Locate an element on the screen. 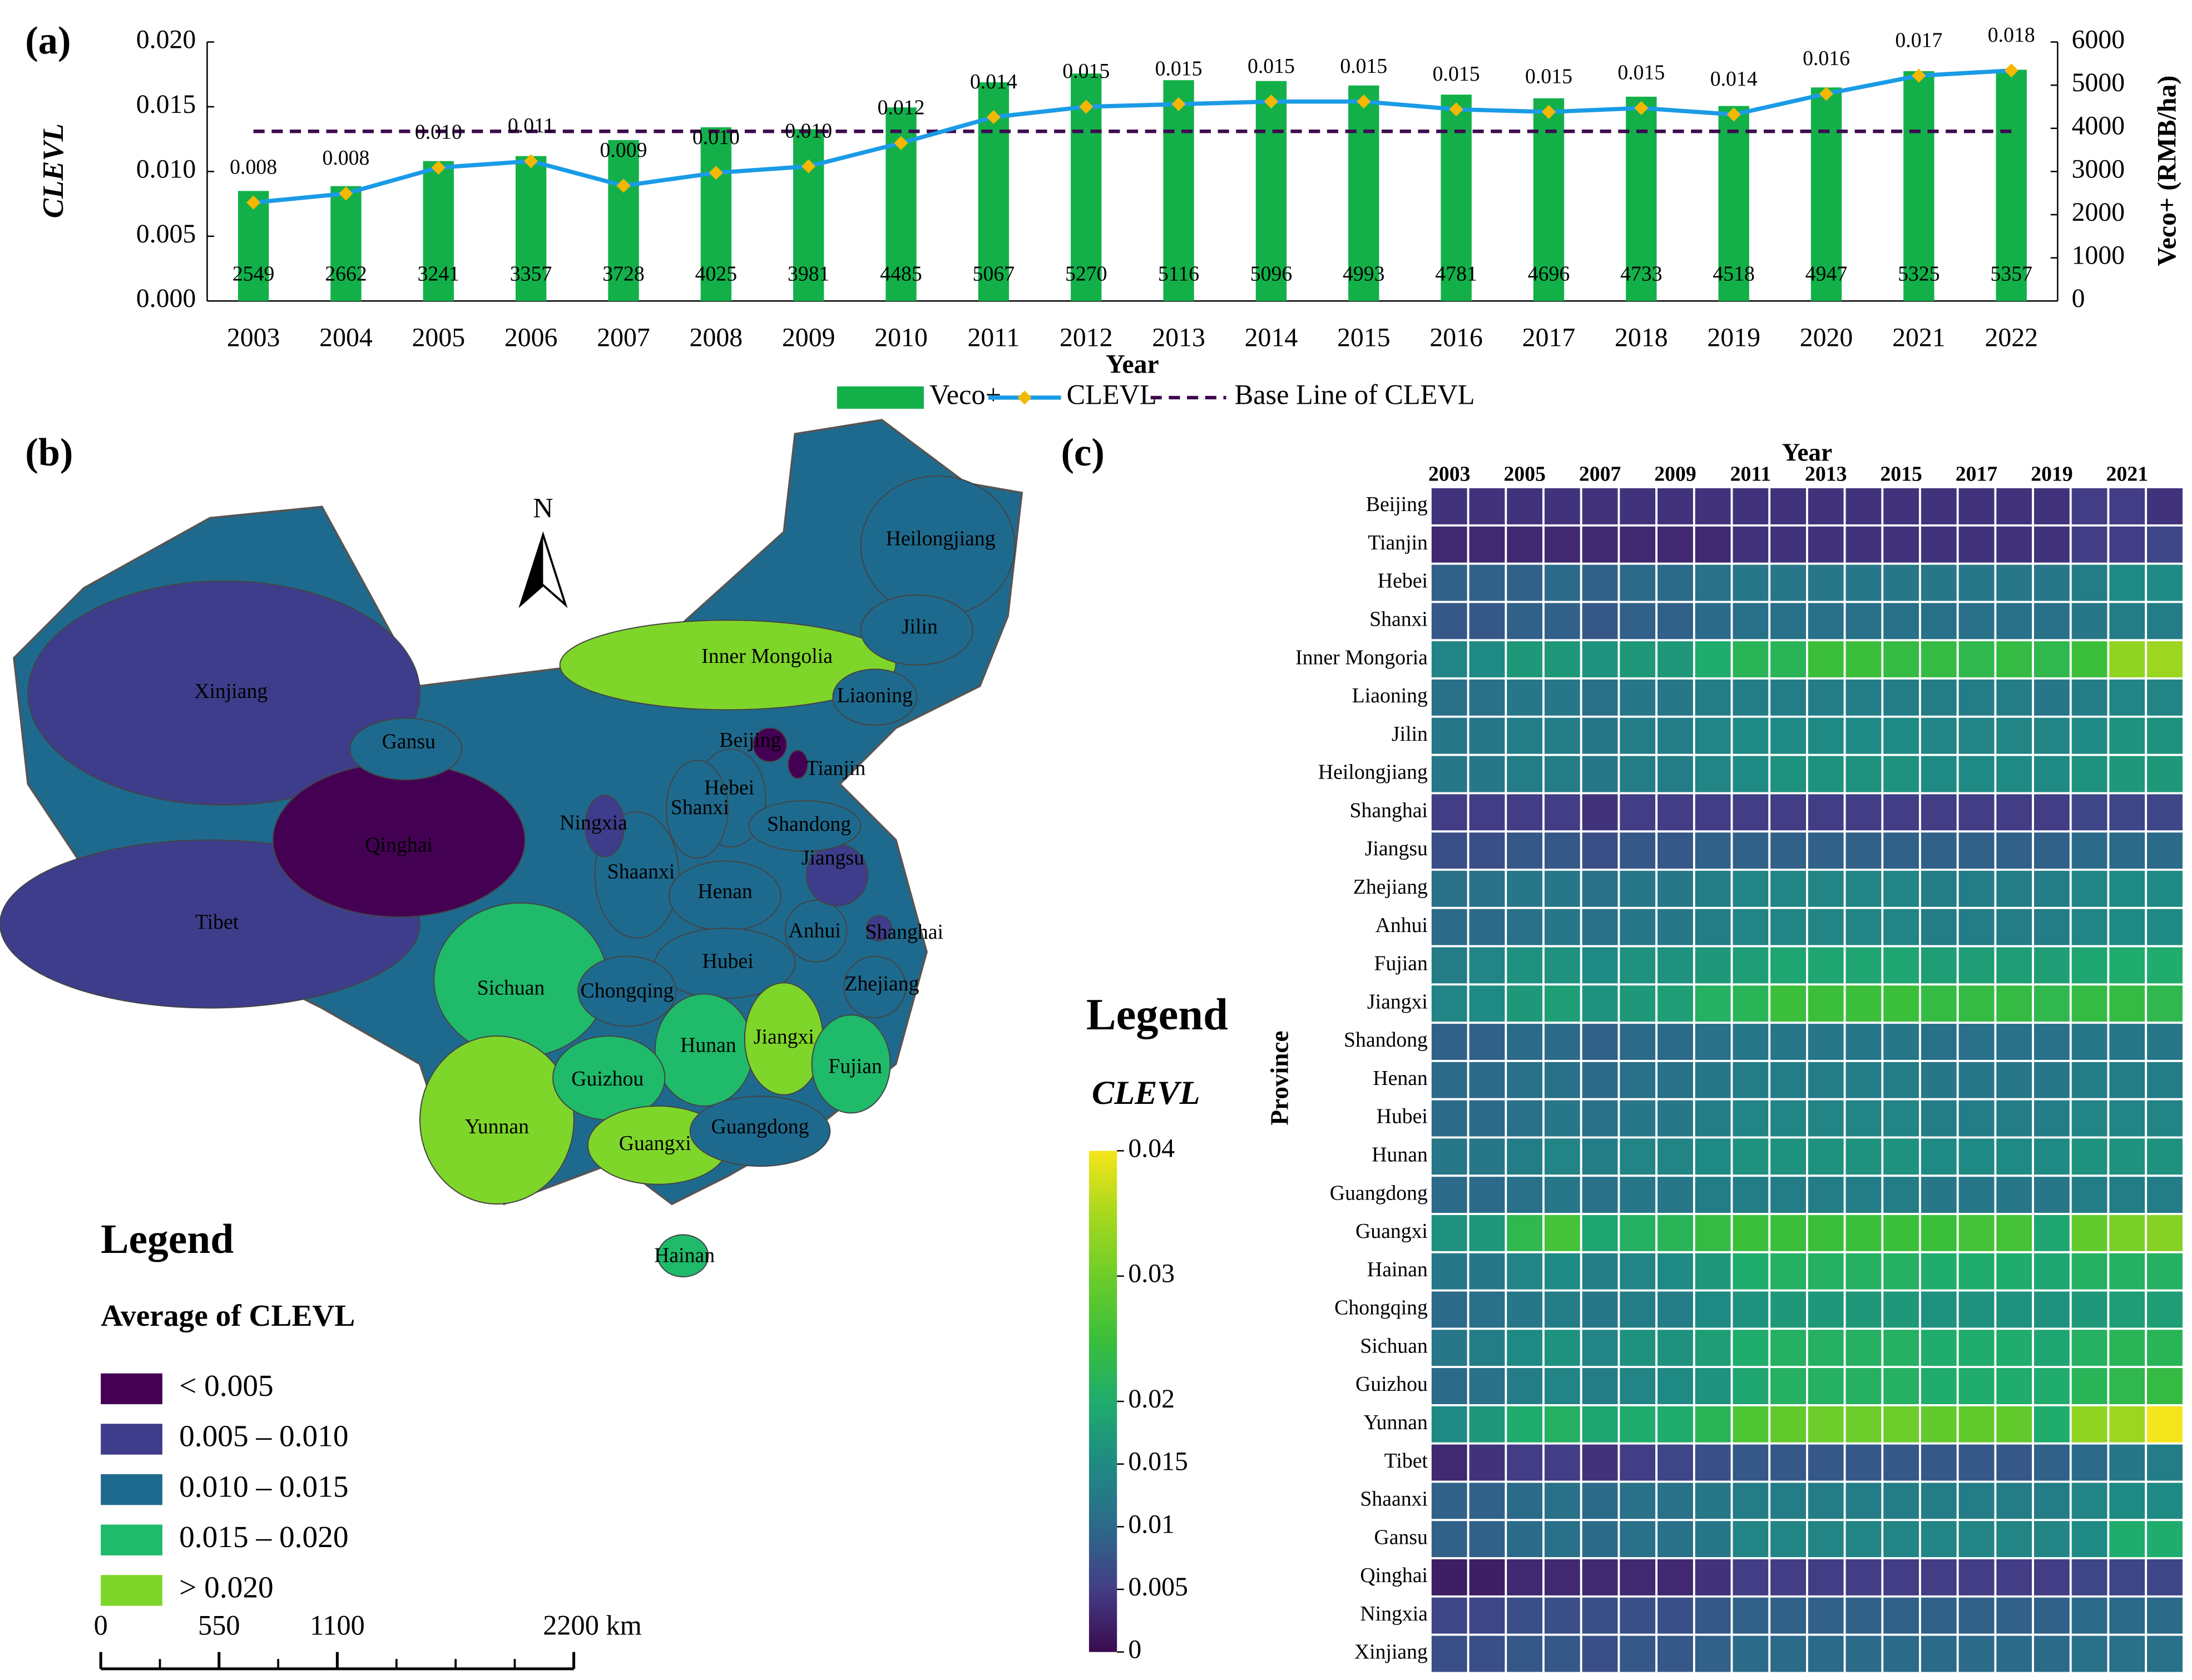  province-label: Xinjiang is located at coordinates (231, 691).